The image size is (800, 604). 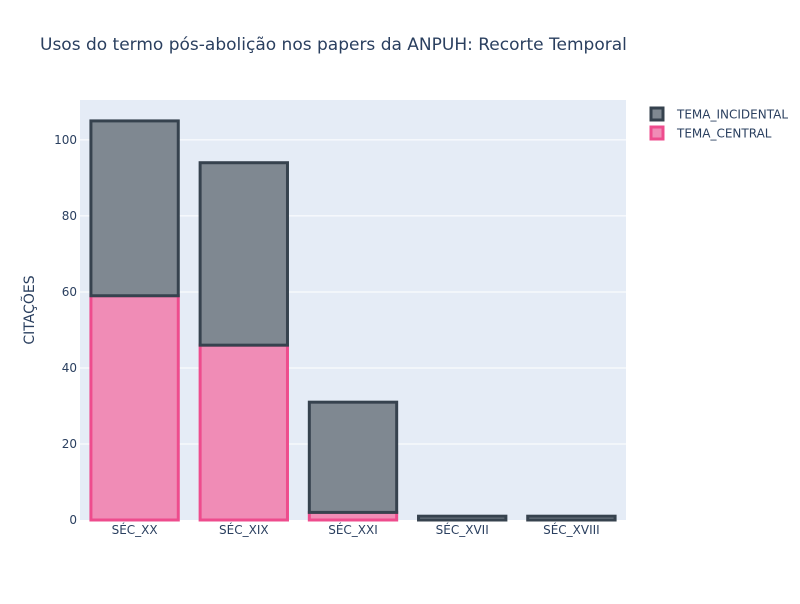 What do you see at coordinates (69, 292) in the screenshot?
I see `y-tick-label: 60` at bounding box center [69, 292].